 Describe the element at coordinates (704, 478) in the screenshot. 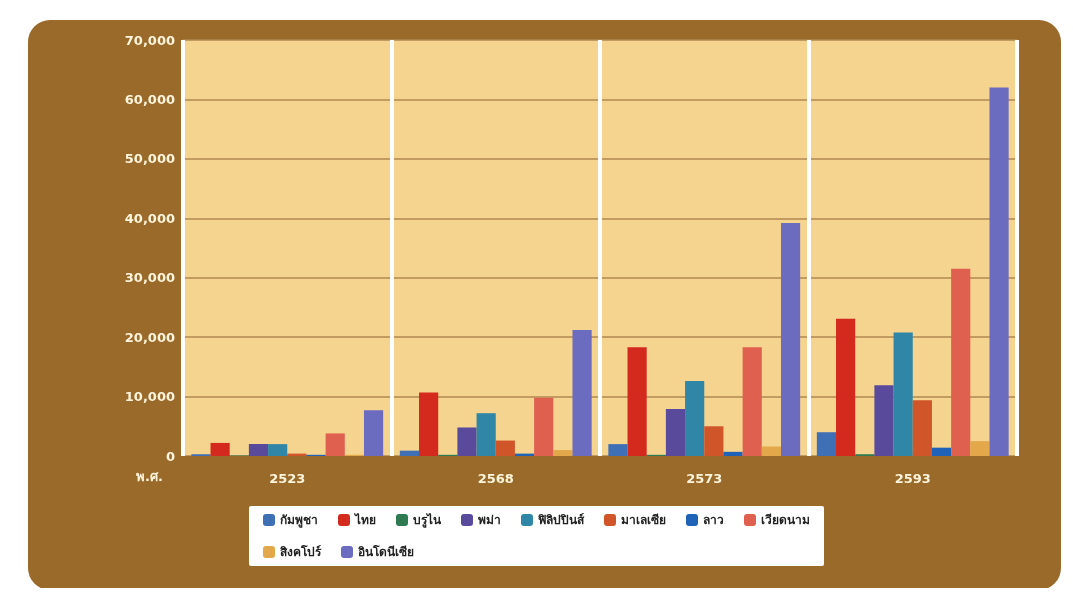

I see `x-tick-label: 2573` at that location.